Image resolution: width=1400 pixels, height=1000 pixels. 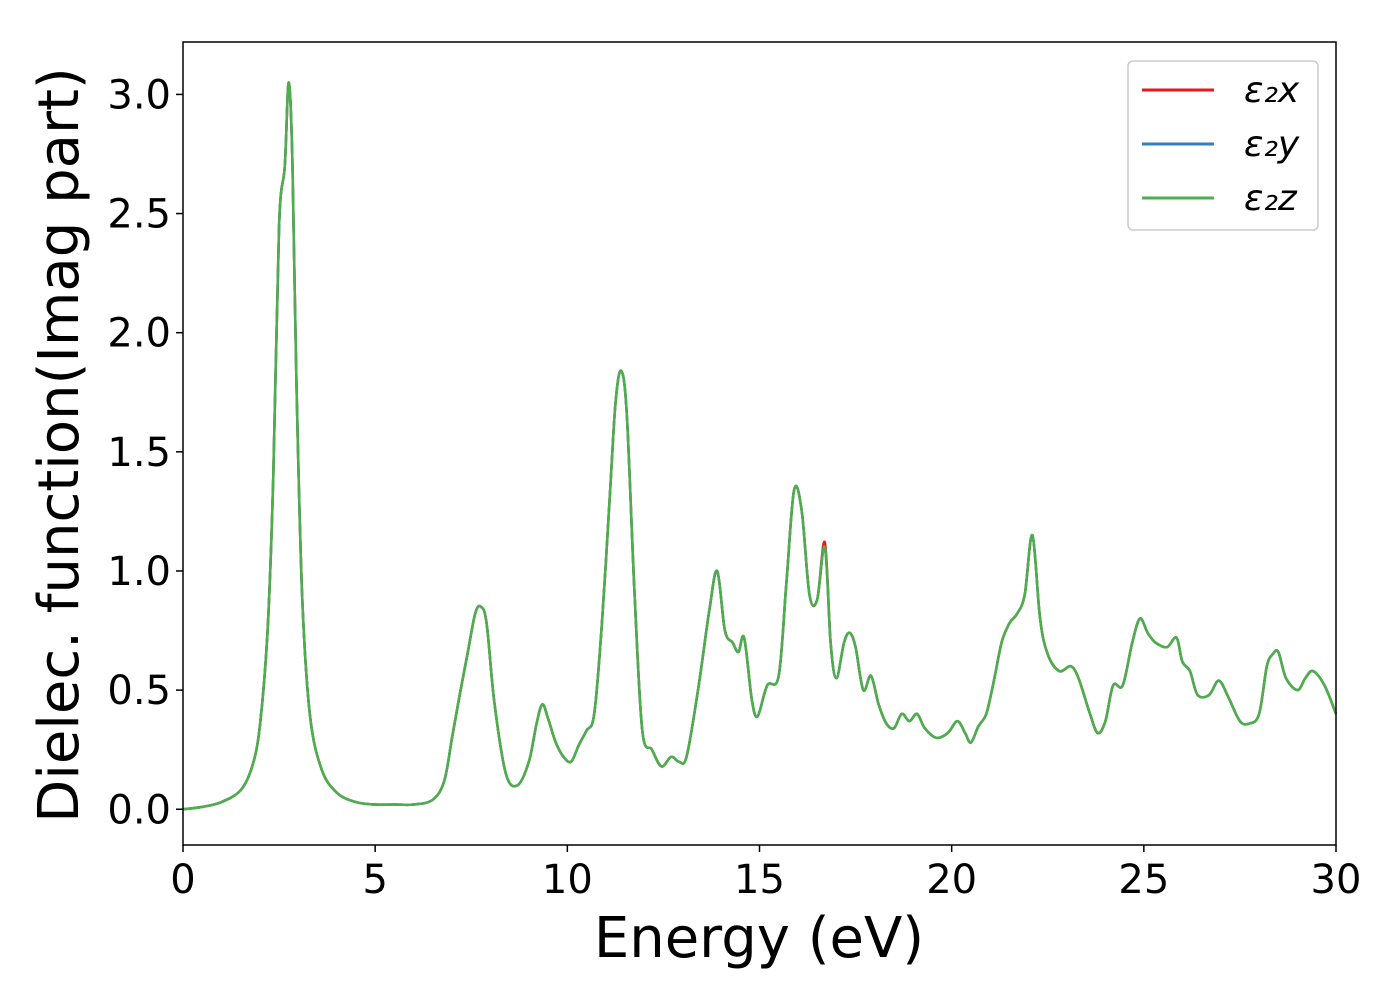 I want to click on legend-label-2: ε₂z, so click(x=1271, y=198).